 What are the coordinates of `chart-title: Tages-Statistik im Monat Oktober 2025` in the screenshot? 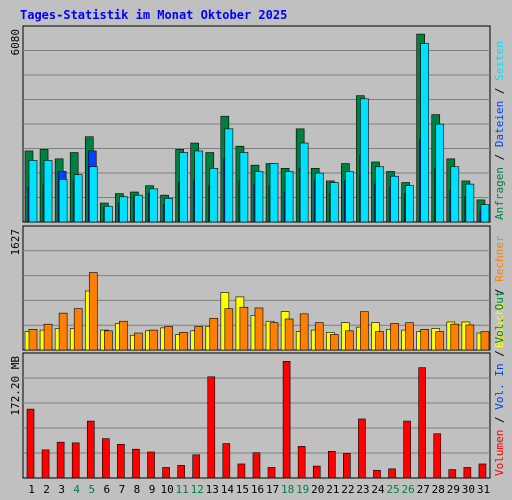 It's located at (153, 15).